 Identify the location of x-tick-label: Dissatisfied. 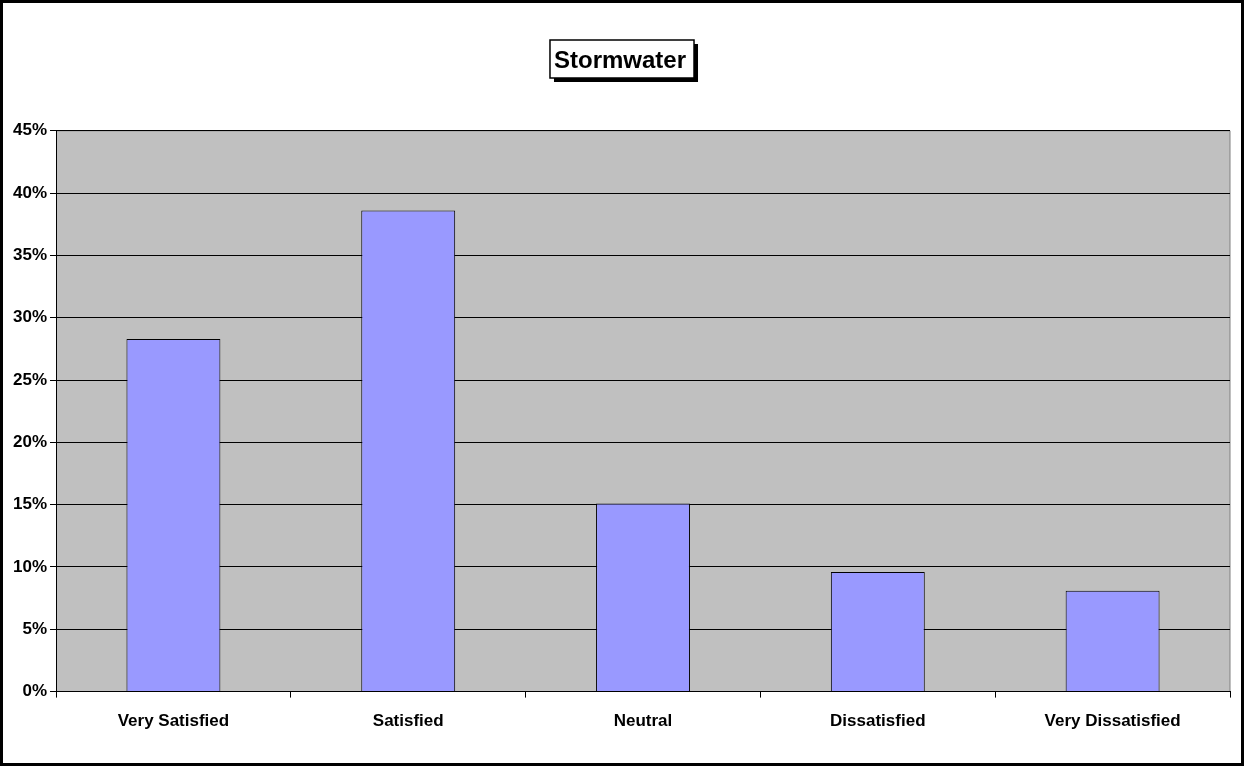
(878, 721).